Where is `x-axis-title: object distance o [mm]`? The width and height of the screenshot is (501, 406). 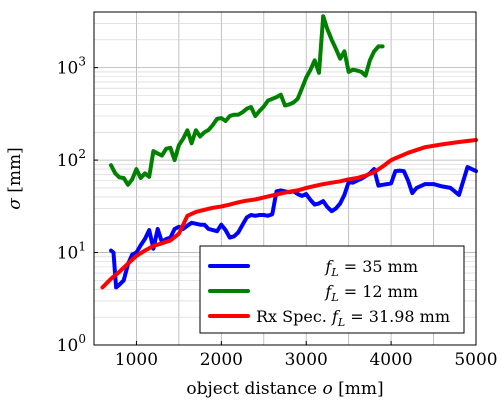 x-axis-title: object distance o [mm] is located at coordinates (284, 389).